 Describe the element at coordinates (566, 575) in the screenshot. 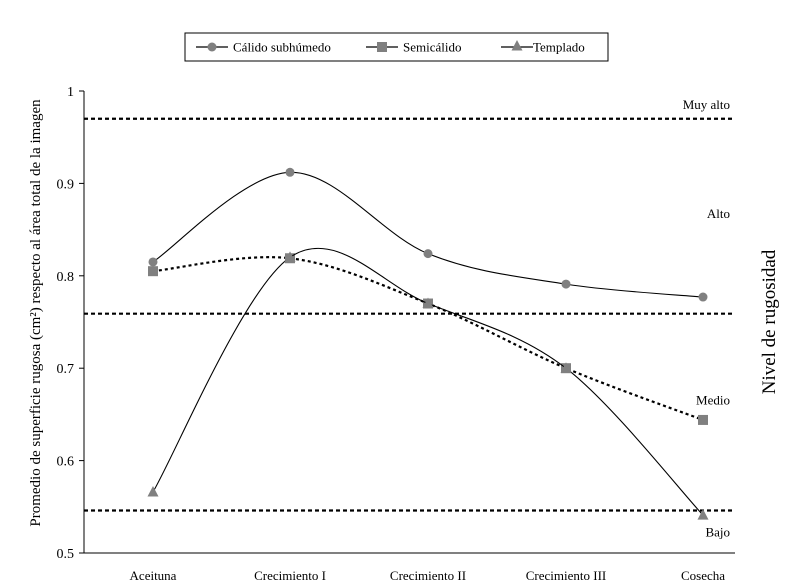

I see `x-tick-label: Crecimiento III` at that location.